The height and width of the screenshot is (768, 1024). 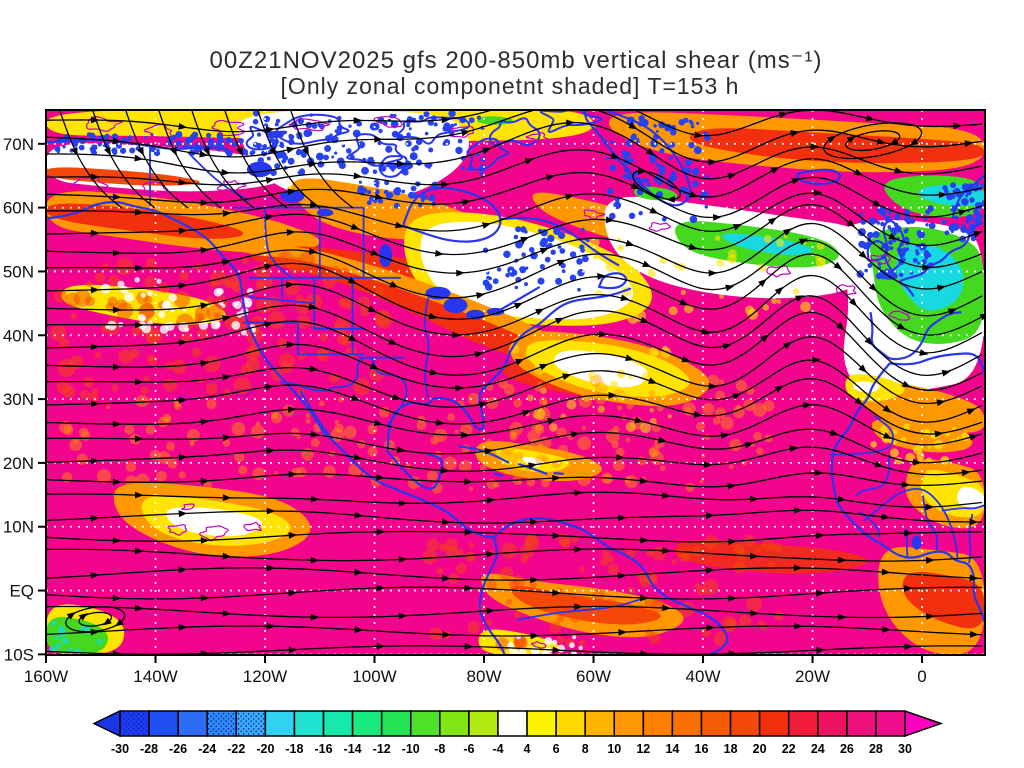 What do you see at coordinates (265, 676) in the screenshot?
I see `x-tick-label: 120W` at bounding box center [265, 676].